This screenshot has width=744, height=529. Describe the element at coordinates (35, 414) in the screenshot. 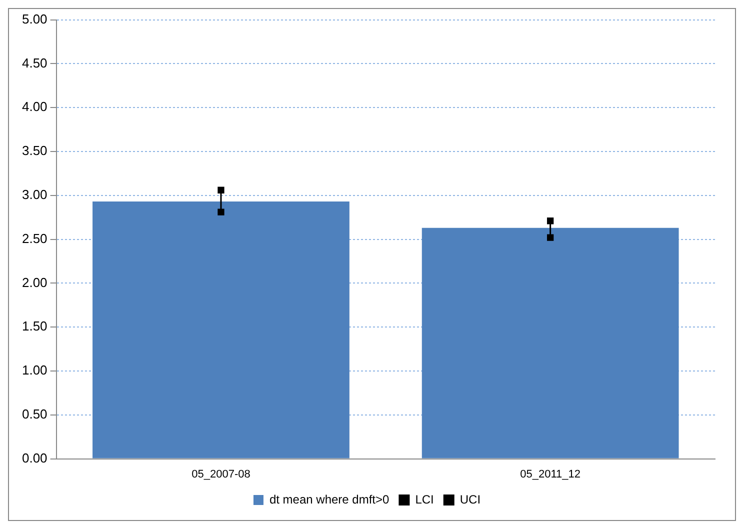

I see `y-tick-label: 0.50` at that location.